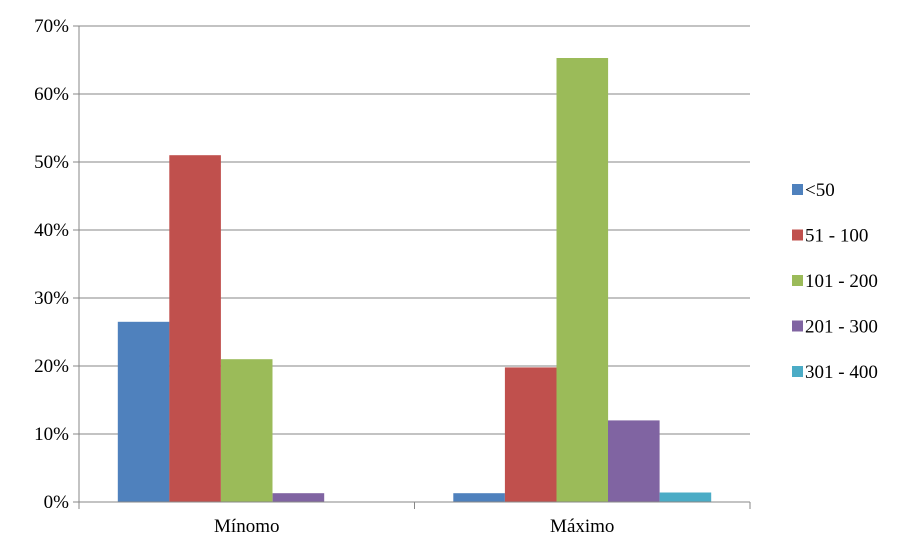  What do you see at coordinates (246, 526) in the screenshot?
I see `x-tick-label: Mínomo` at bounding box center [246, 526].